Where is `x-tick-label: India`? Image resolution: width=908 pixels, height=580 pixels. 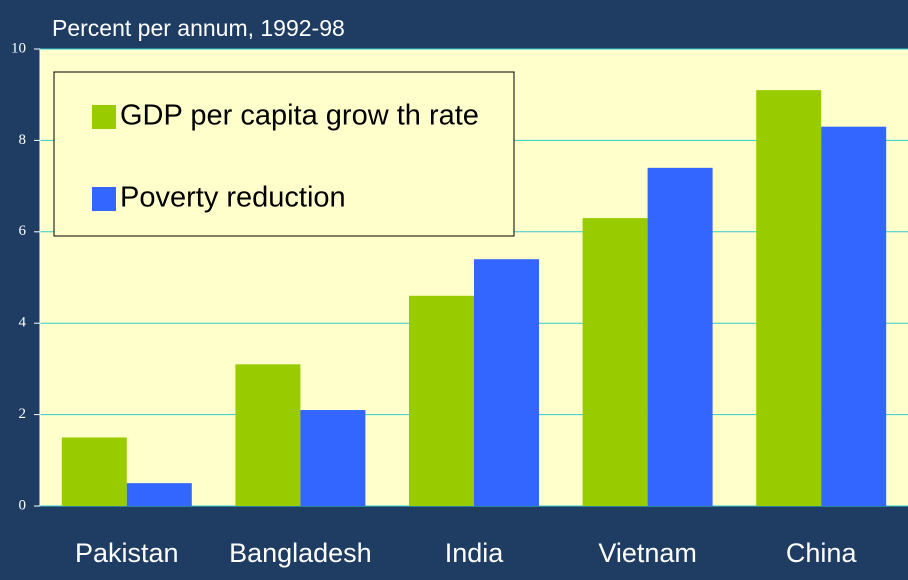 x-tick-label: India is located at coordinates (475, 553).